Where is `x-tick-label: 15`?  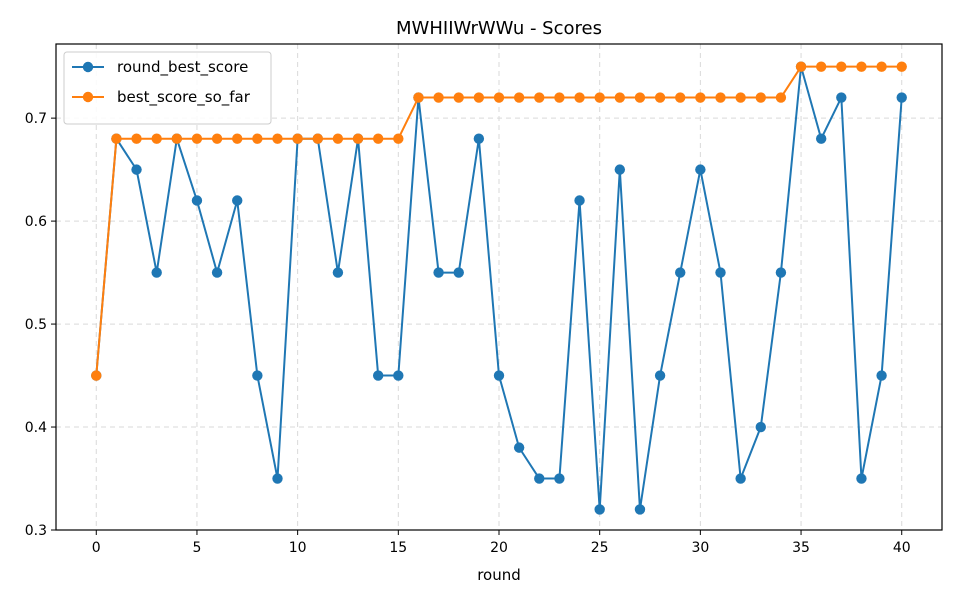
x-tick-label: 15 is located at coordinates (398, 548).